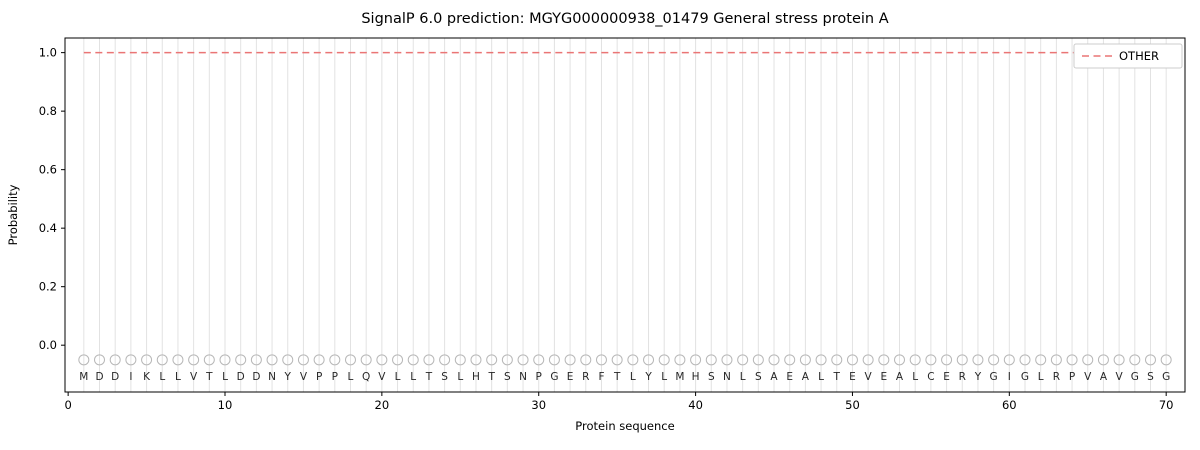 The height and width of the screenshot is (450, 1200). Describe the element at coordinates (1128, 56) in the screenshot. I see `legend: OTHER` at that location.